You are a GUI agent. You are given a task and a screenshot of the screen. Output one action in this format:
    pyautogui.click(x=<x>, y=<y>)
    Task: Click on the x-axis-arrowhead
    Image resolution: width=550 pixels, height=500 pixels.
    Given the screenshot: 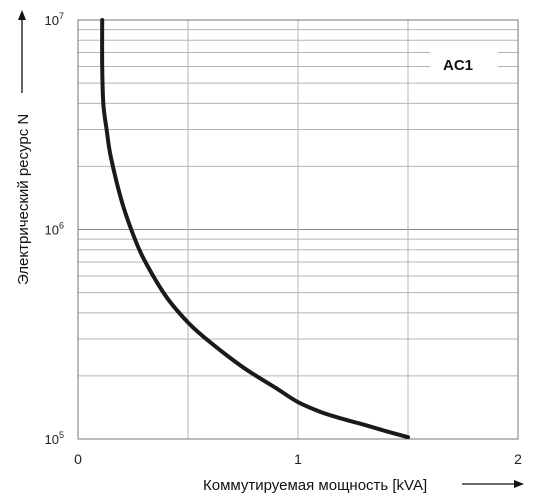 What is the action you would take?
    pyautogui.click(x=519, y=484)
    